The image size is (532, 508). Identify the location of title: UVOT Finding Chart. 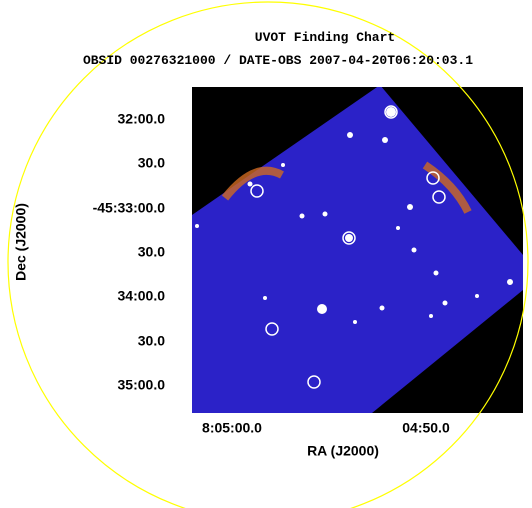
(325, 37).